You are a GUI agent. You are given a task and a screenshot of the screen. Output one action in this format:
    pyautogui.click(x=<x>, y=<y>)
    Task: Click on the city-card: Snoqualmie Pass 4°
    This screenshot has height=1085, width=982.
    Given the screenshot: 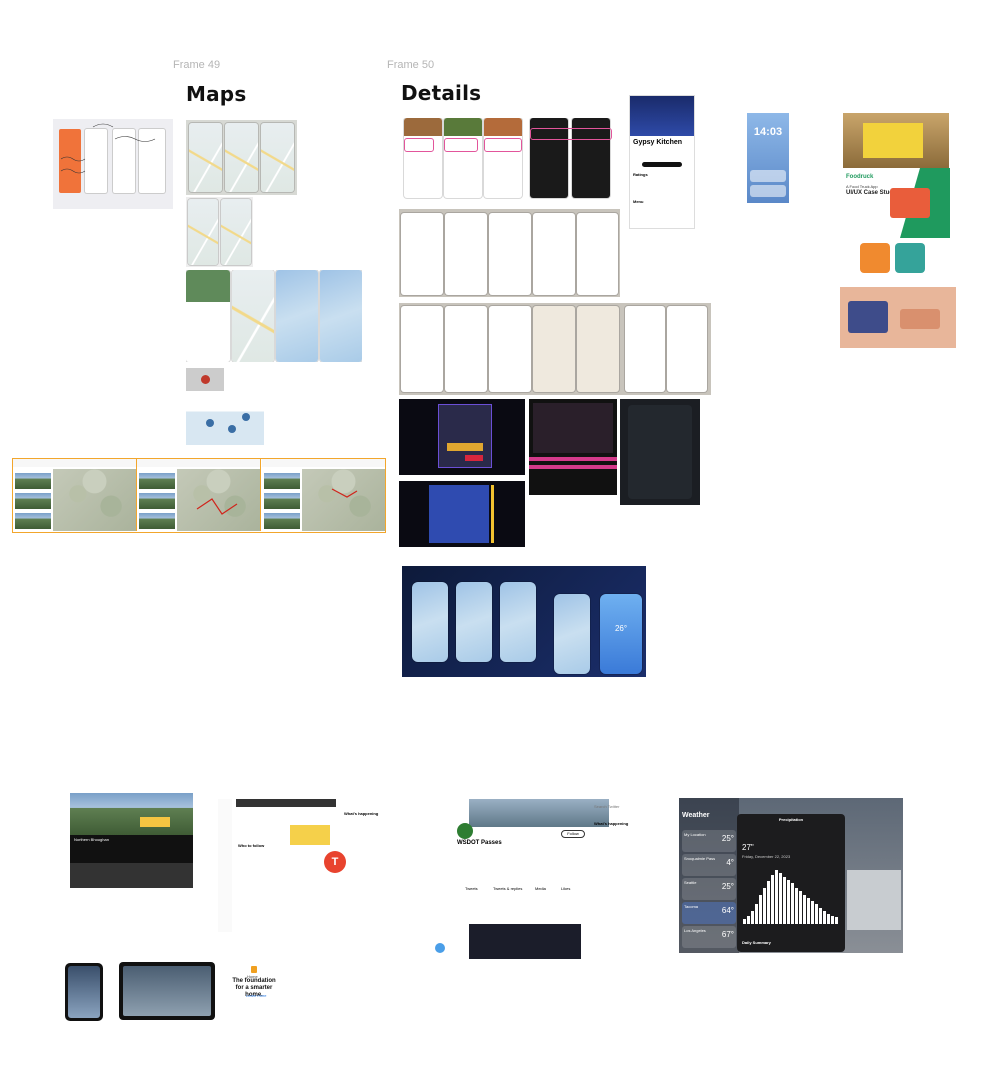 What is the action you would take?
    pyautogui.click(x=709, y=865)
    